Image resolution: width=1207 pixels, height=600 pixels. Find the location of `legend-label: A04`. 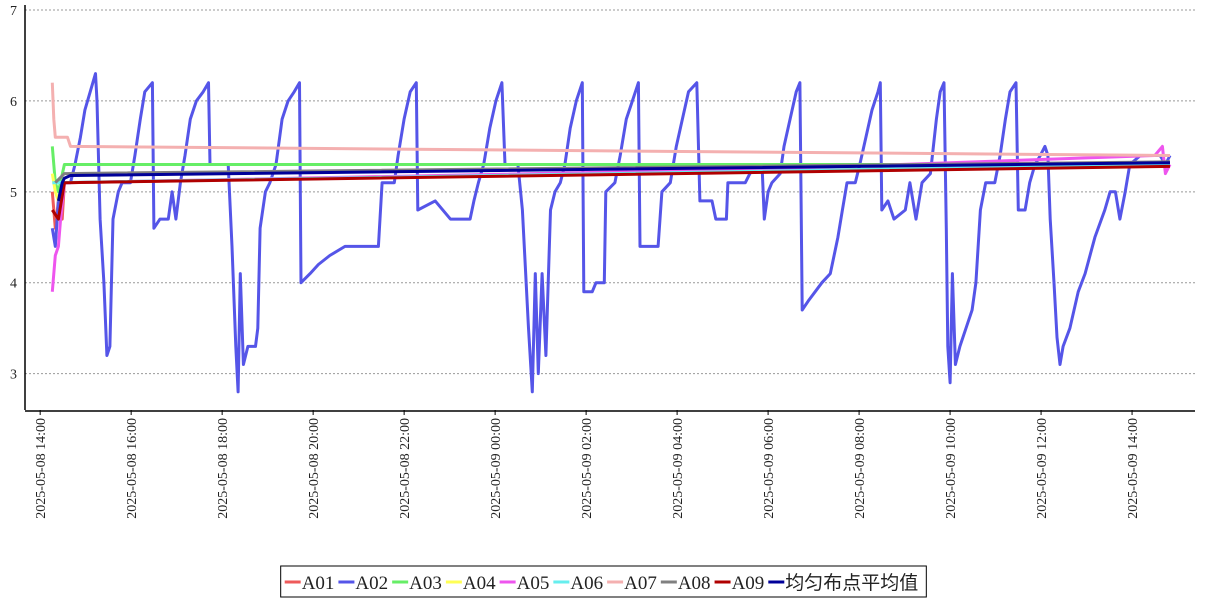

legend-label: A04 is located at coordinates (479, 583).